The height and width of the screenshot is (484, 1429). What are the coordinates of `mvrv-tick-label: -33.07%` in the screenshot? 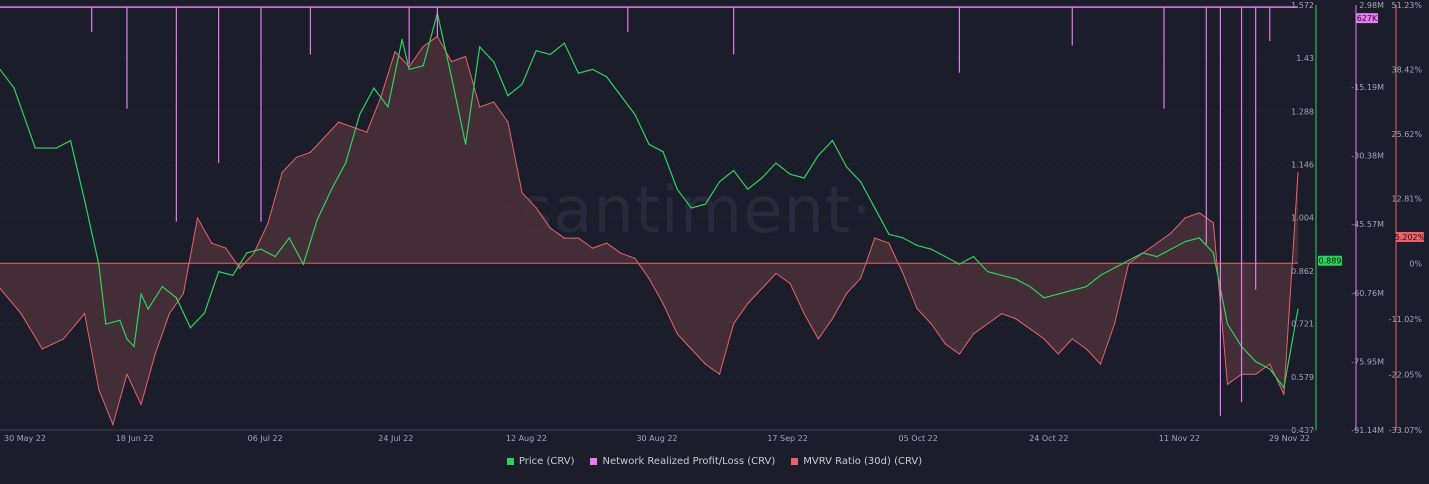 It's located at (1406, 430).